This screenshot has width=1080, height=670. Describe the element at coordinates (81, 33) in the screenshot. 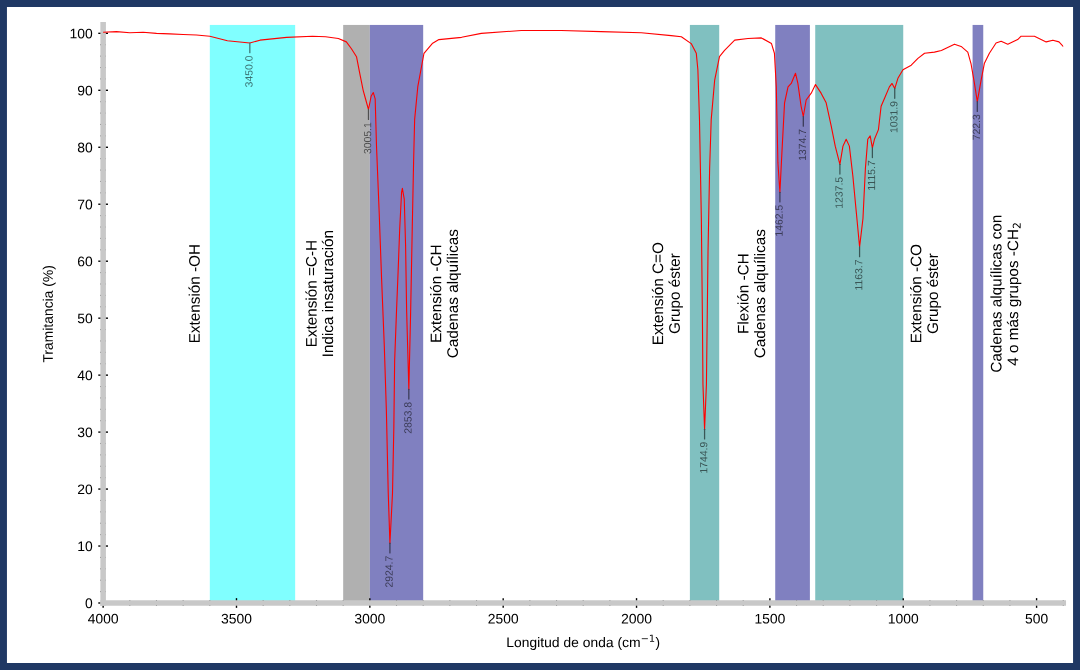

I see `y-tick-label: 100` at that location.